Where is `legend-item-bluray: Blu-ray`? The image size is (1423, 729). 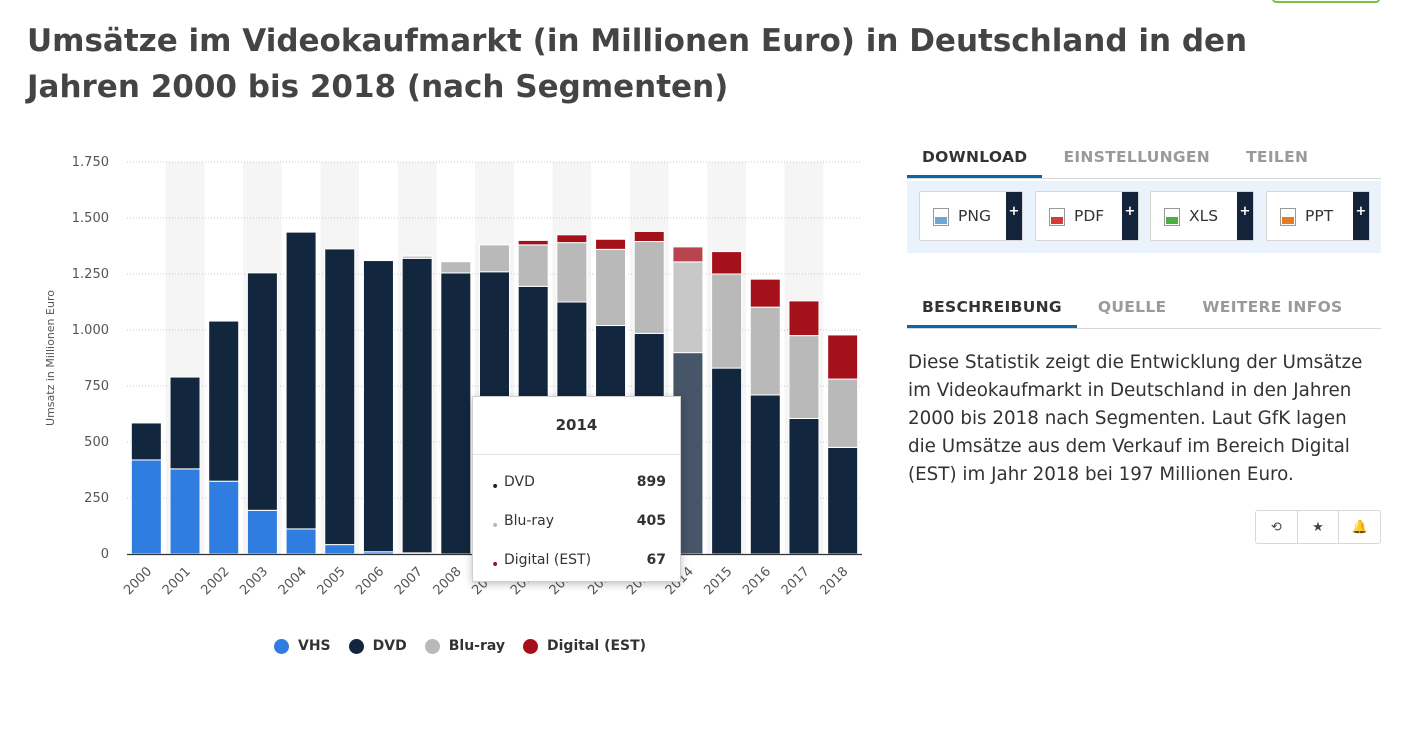
legend-item-bluray: Blu-ray is located at coordinates (465, 646).